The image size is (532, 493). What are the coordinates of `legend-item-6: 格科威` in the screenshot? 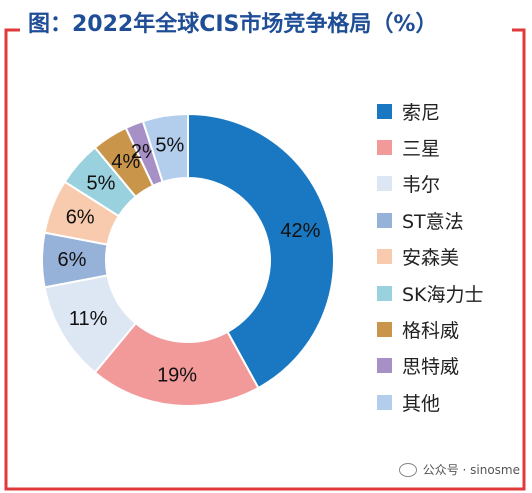 It's located at (452, 329).